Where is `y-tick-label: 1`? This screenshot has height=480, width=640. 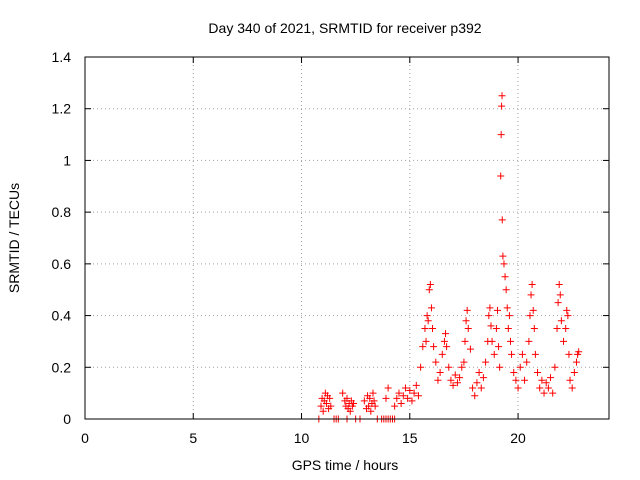 y-tick-label: 1 is located at coordinates (67, 160).